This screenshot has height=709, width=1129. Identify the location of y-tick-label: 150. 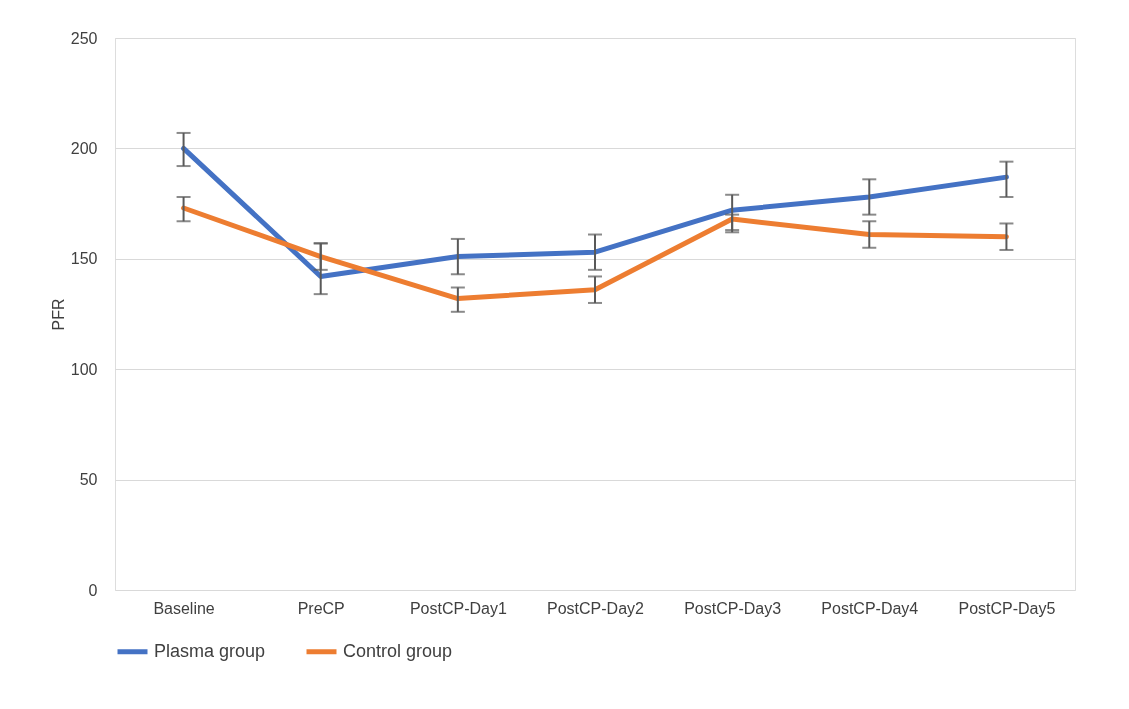
(84, 259).